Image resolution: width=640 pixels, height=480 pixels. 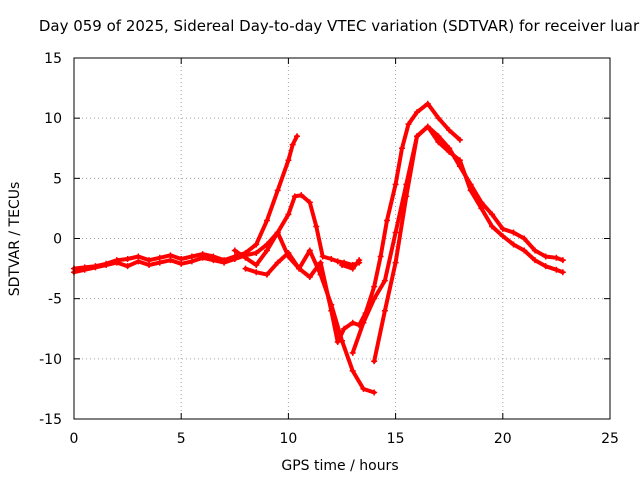 I want to click on x-tick-label: 20, so click(x=503, y=439).